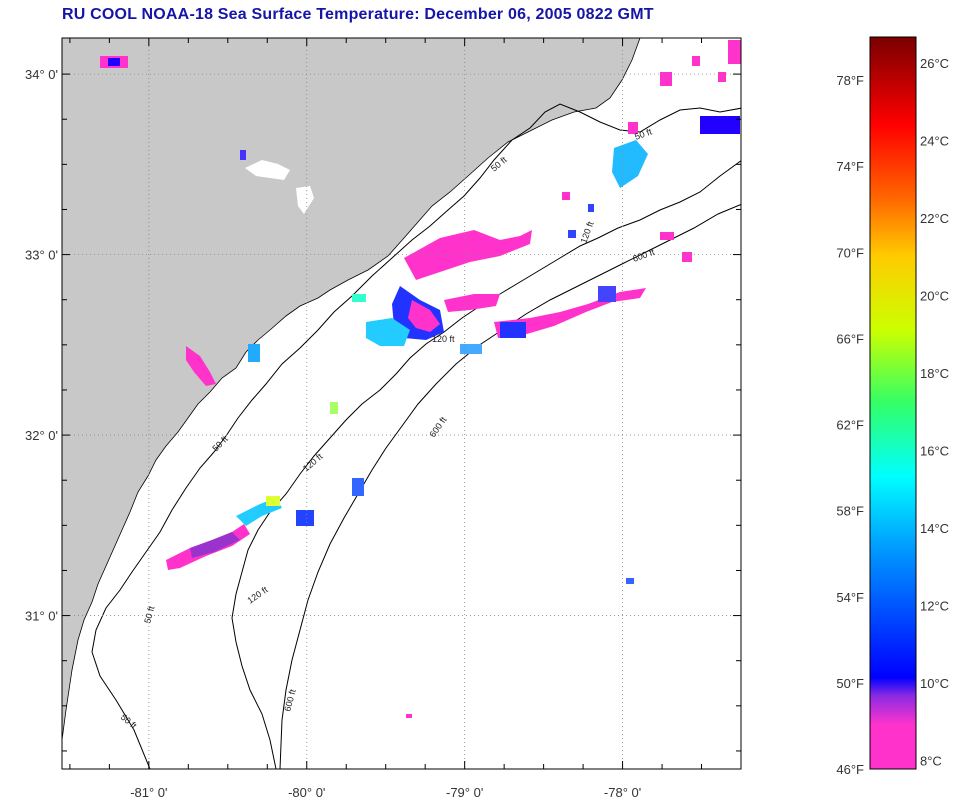  What do you see at coordinates (464, 792) in the screenshot?
I see `lon-tick-label: -79° 0'` at bounding box center [464, 792].